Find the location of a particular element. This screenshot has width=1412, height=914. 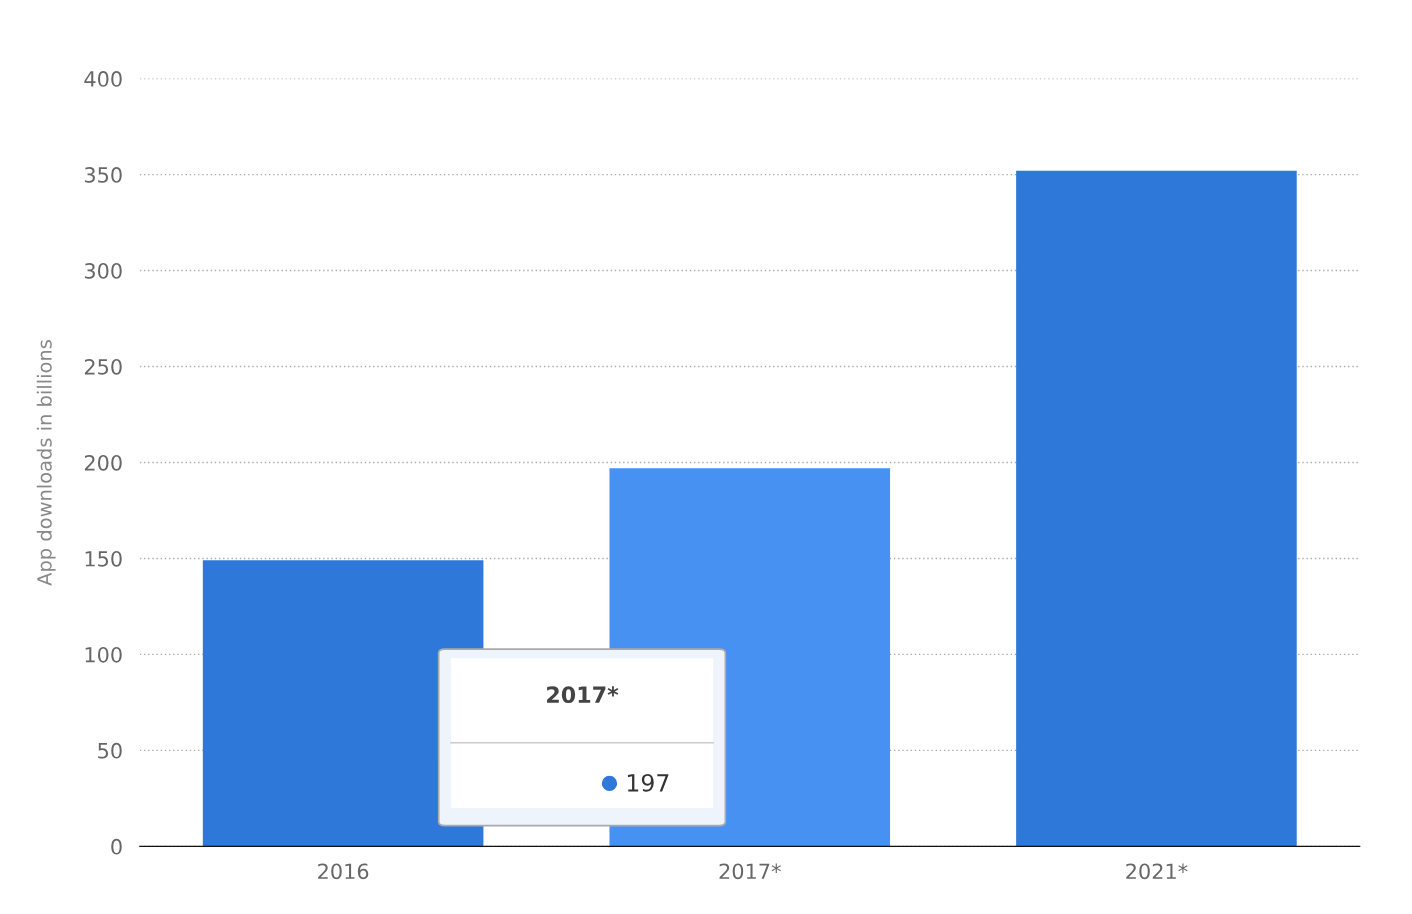

x-tick-label: 2021* is located at coordinates (1157, 871).